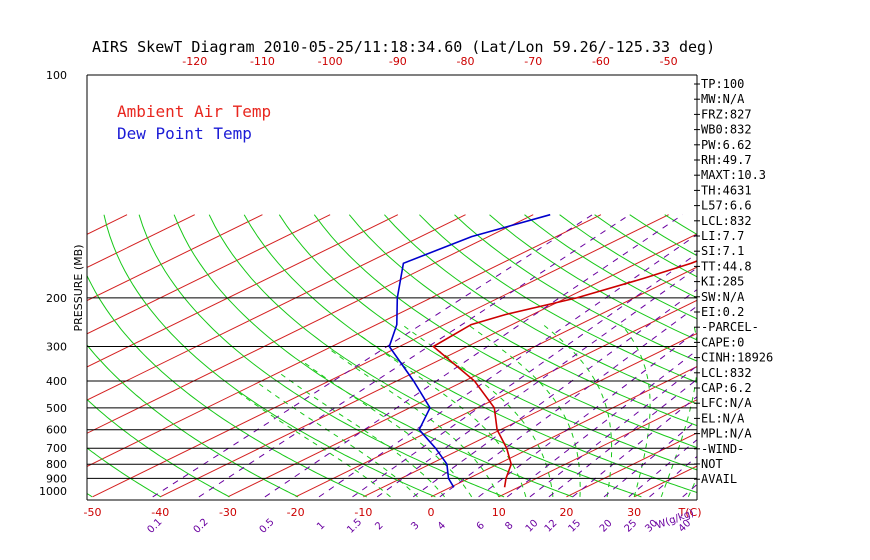 The height and width of the screenshot is (560, 870). Describe the element at coordinates (737, 358) in the screenshot. I see `stat-item: CINH:18926` at that location.